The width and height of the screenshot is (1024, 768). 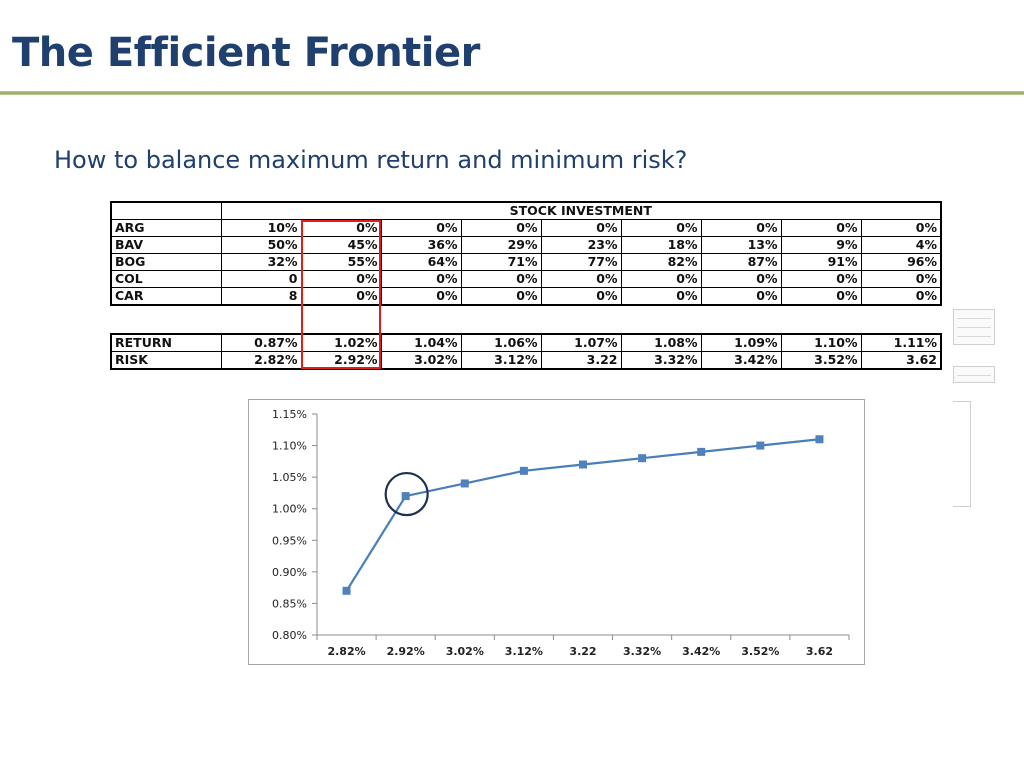 I want to click on stock-table-cell: 96%, so click(x=901, y=262).